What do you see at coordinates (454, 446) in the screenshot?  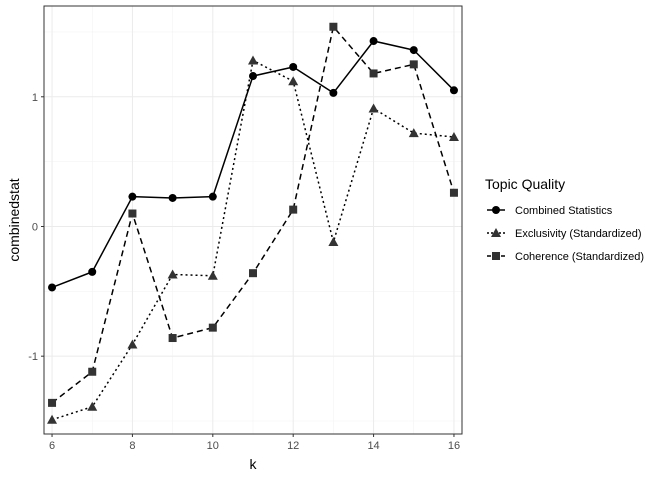 I see `x-tick-label: 16` at bounding box center [454, 446].